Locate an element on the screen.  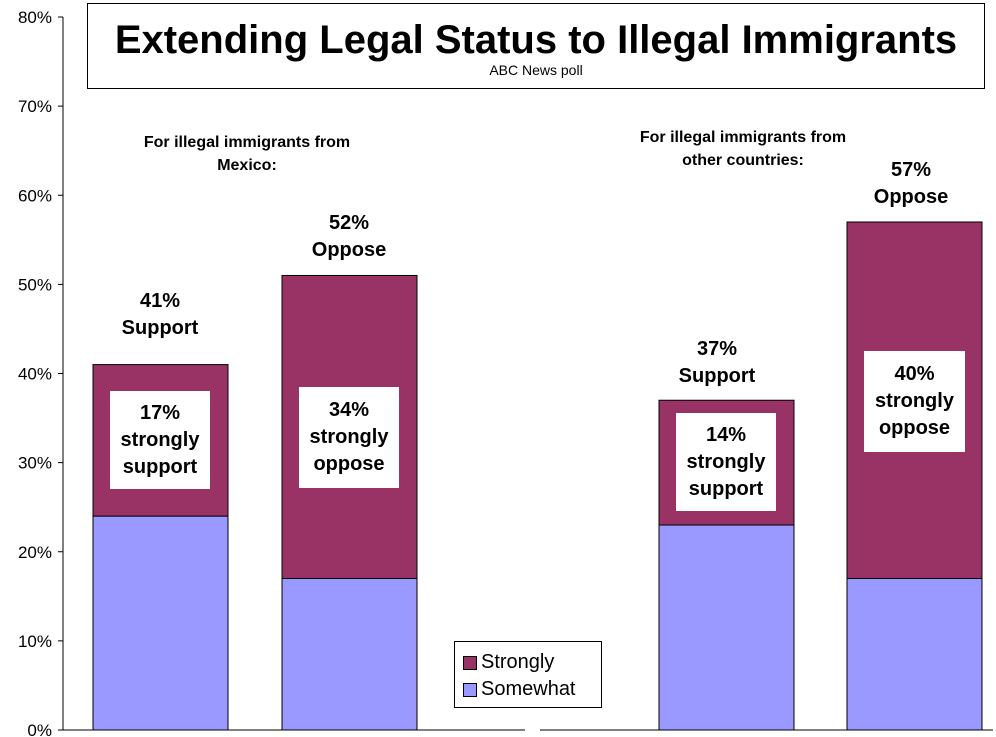
chart-subtitle: ABC News poll is located at coordinates (536, 70).